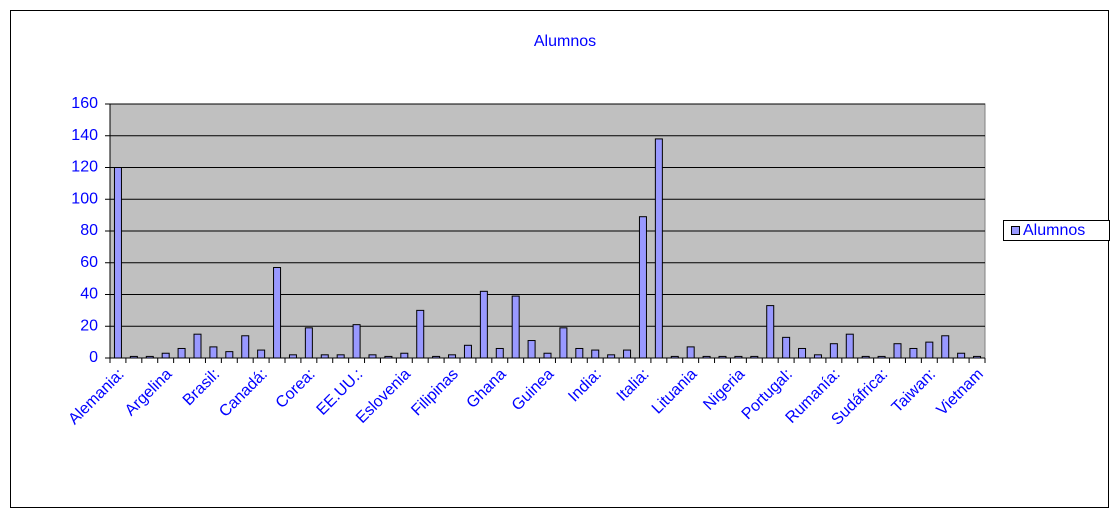 This screenshot has height=514, width=1110. I want to click on chart-title: Alumnos, so click(565, 41).